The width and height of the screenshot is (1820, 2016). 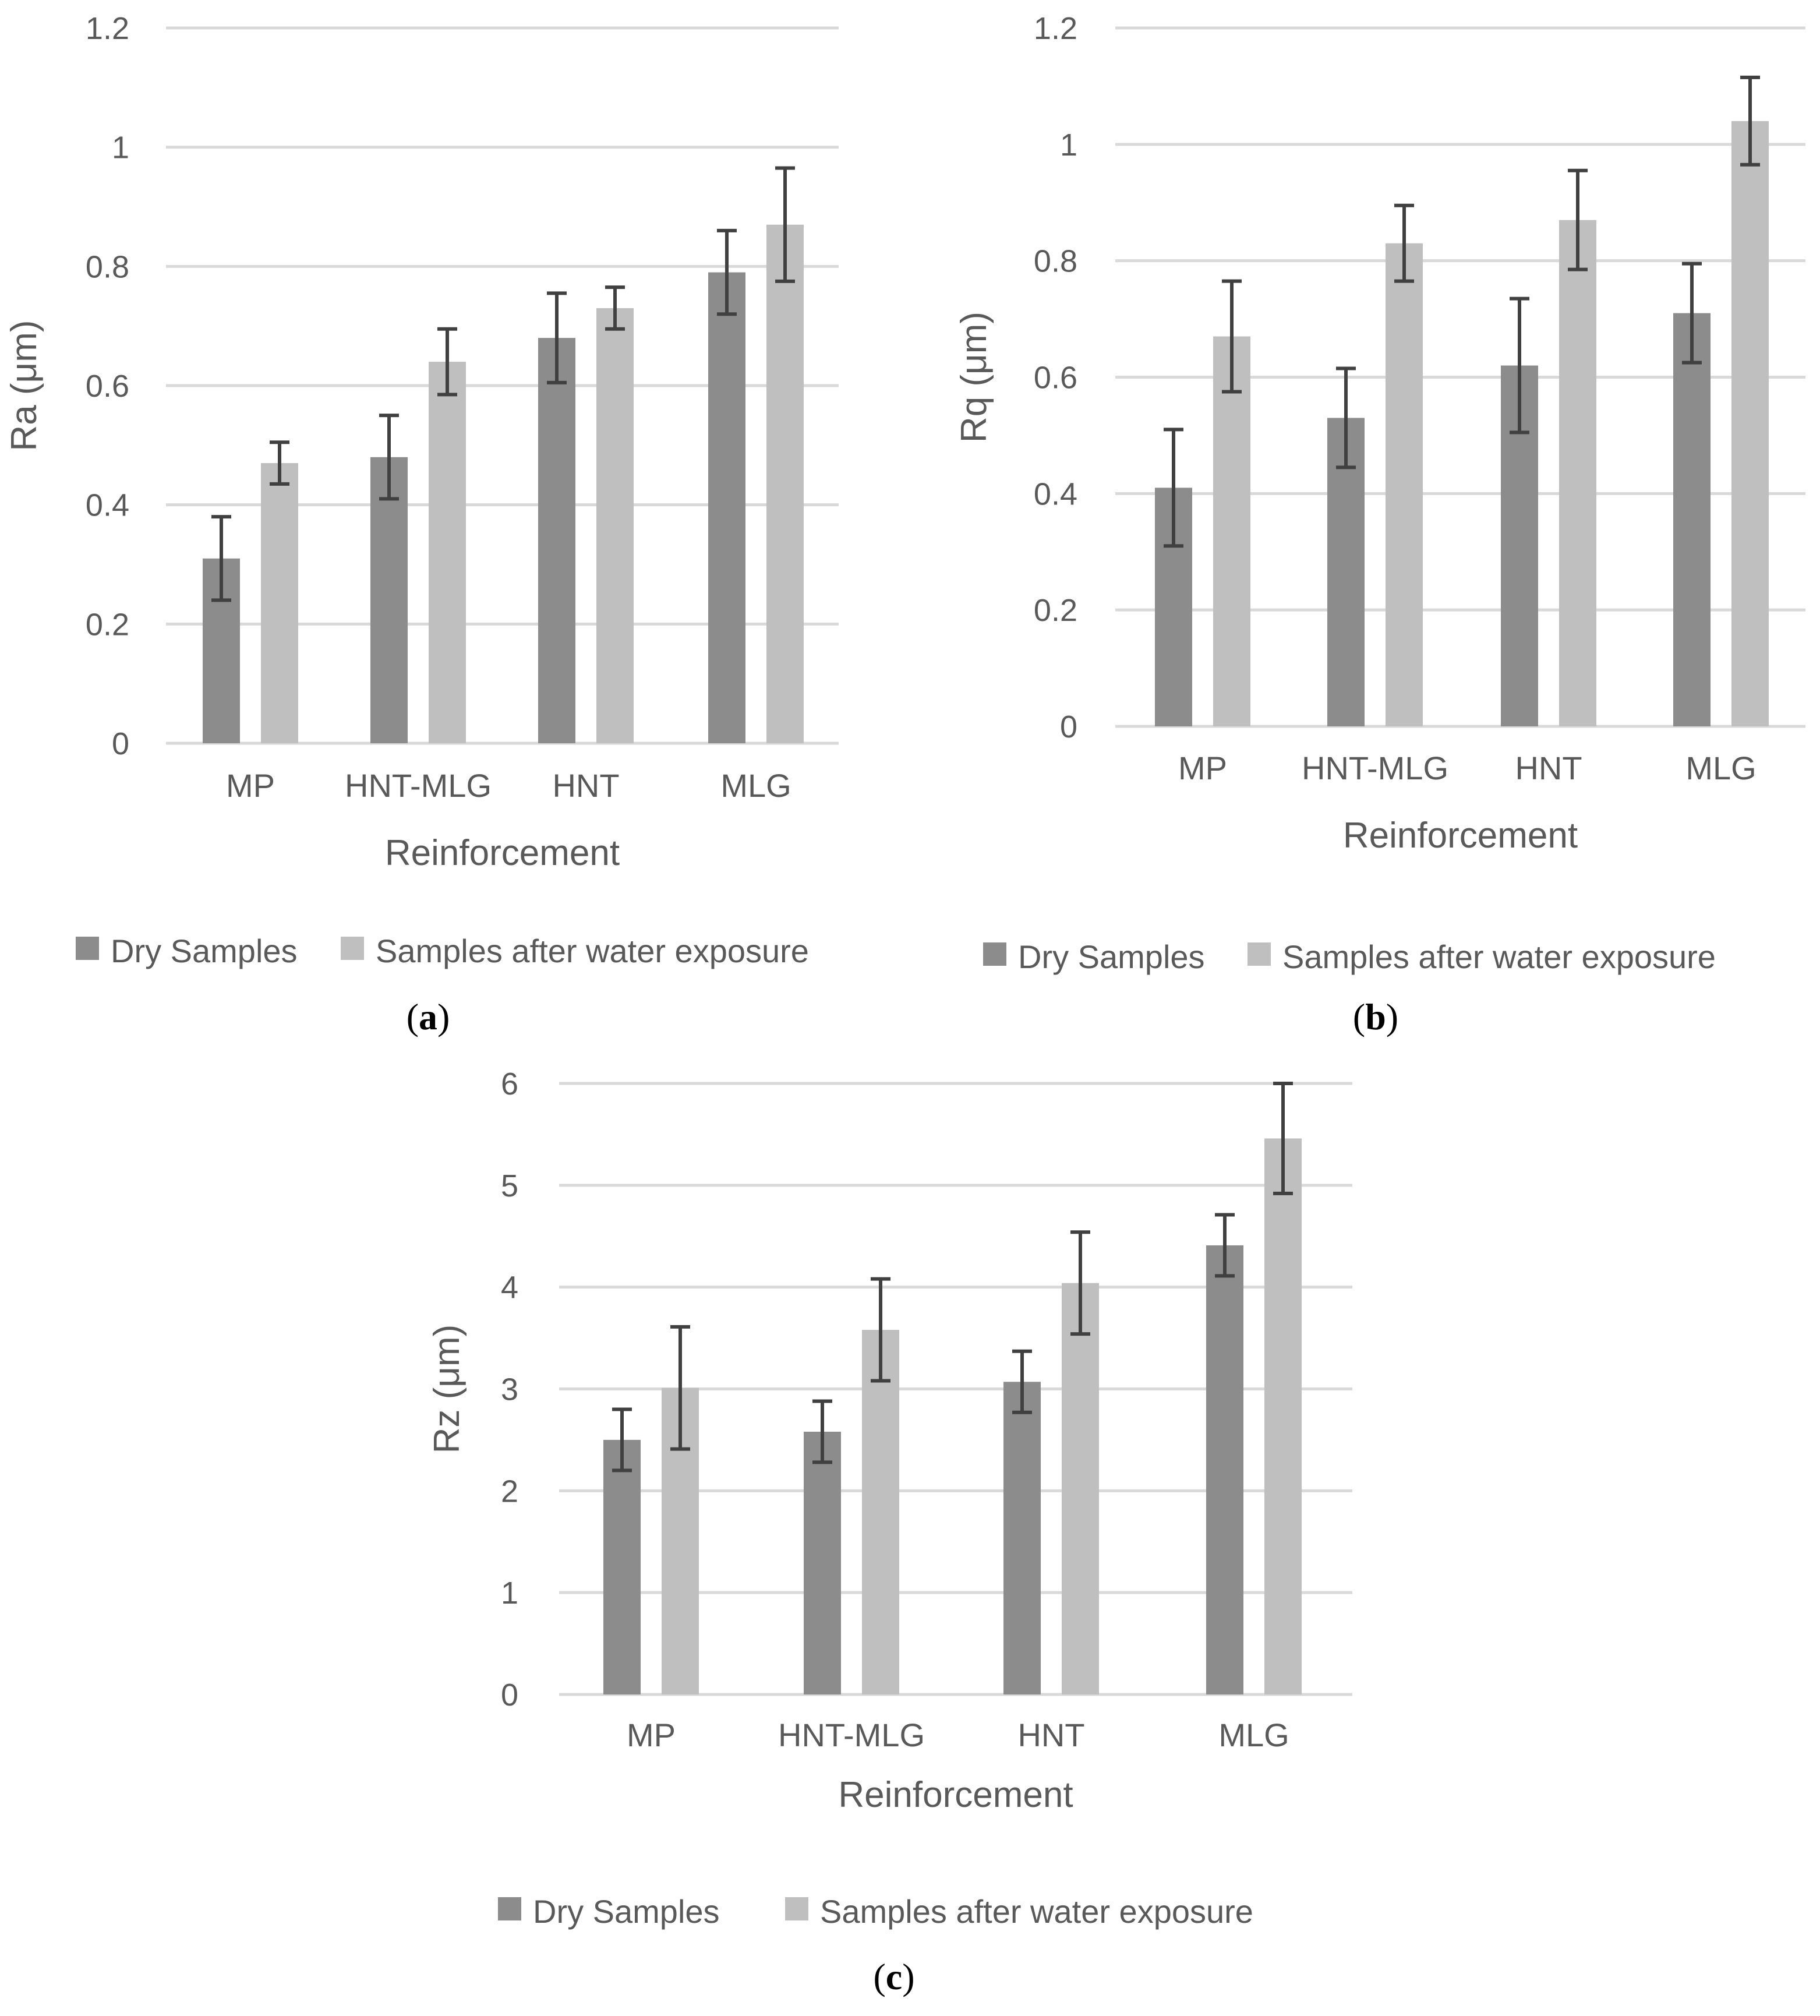 I want to click on legend-swatch-wet, so click(x=796, y=1908).